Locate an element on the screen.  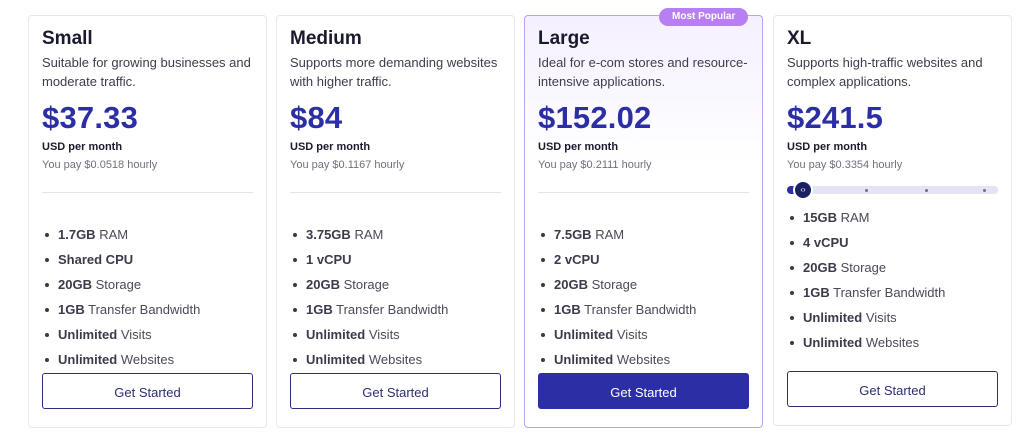
feature-ram: 3.75GB RAM is located at coordinates (395, 234).